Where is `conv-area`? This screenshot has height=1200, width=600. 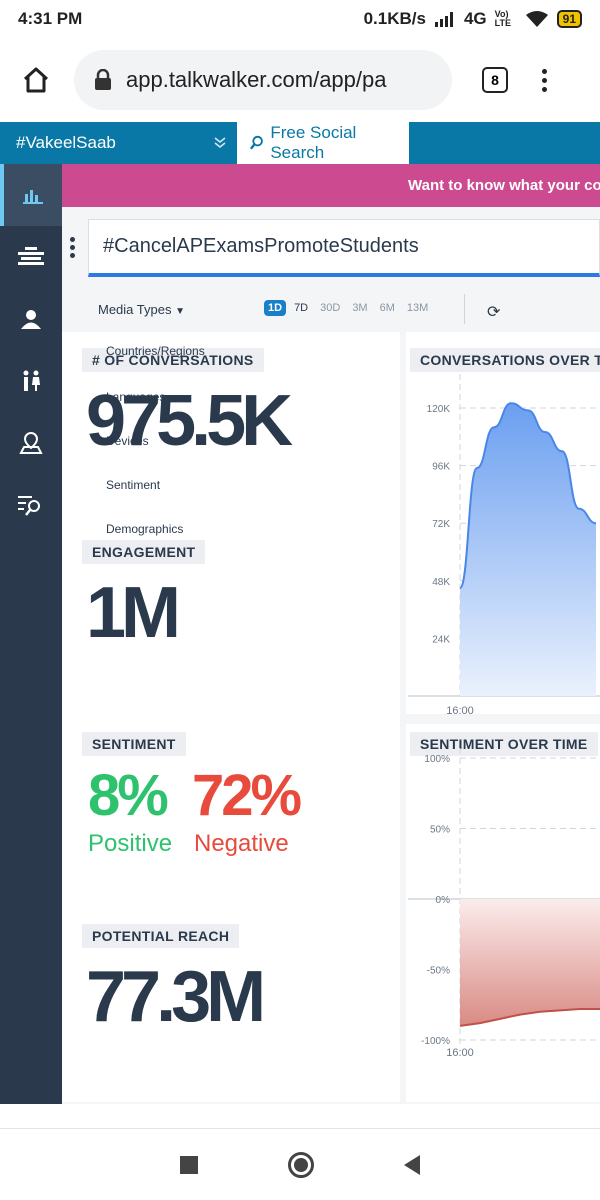
conv-area is located at coordinates (528, 549).